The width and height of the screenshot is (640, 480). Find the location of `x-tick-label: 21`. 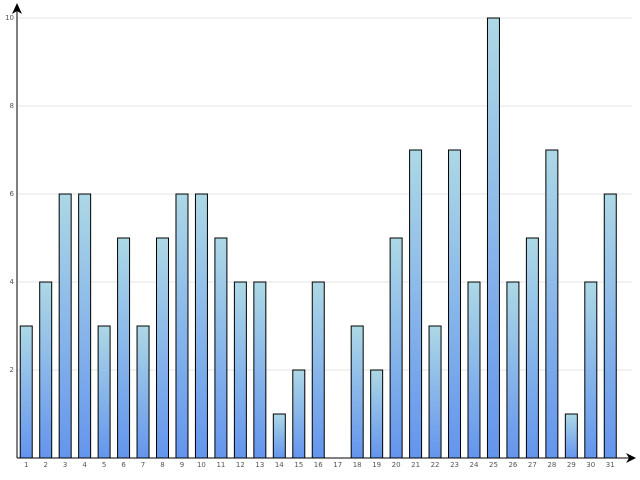

x-tick-label: 21 is located at coordinates (415, 465).